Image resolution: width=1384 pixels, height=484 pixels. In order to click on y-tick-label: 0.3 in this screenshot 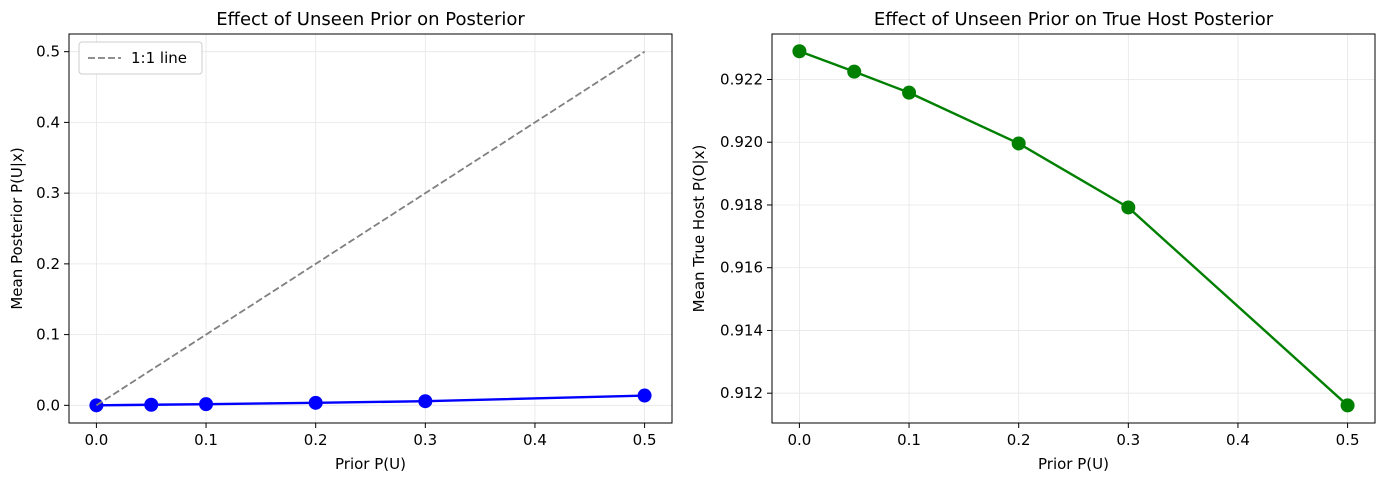, I will do `click(48, 193)`.